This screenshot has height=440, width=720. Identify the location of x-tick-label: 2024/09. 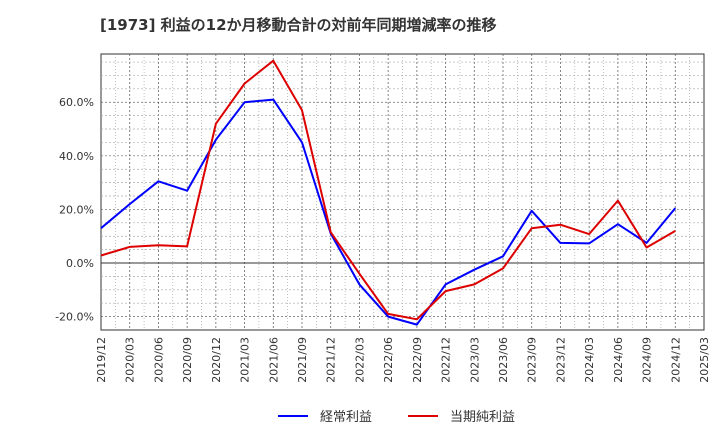
(647, 360).